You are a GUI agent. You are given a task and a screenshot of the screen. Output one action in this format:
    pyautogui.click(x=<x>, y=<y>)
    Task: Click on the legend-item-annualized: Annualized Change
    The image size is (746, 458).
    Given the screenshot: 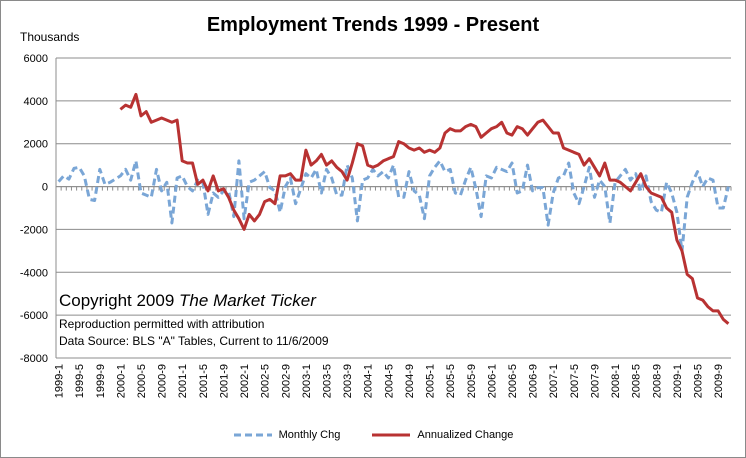 What is the action you would take?
    pyautogui.click(x=442, y=435)
    